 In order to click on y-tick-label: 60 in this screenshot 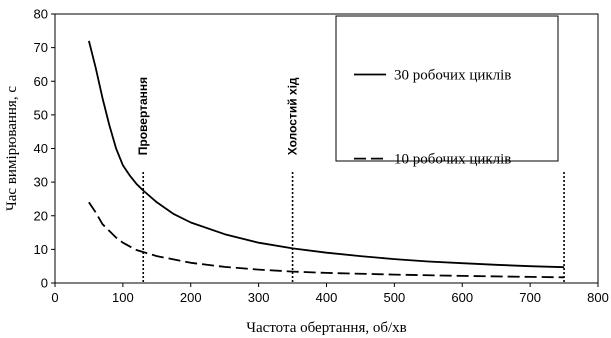, I will do `click(41, 81)`.